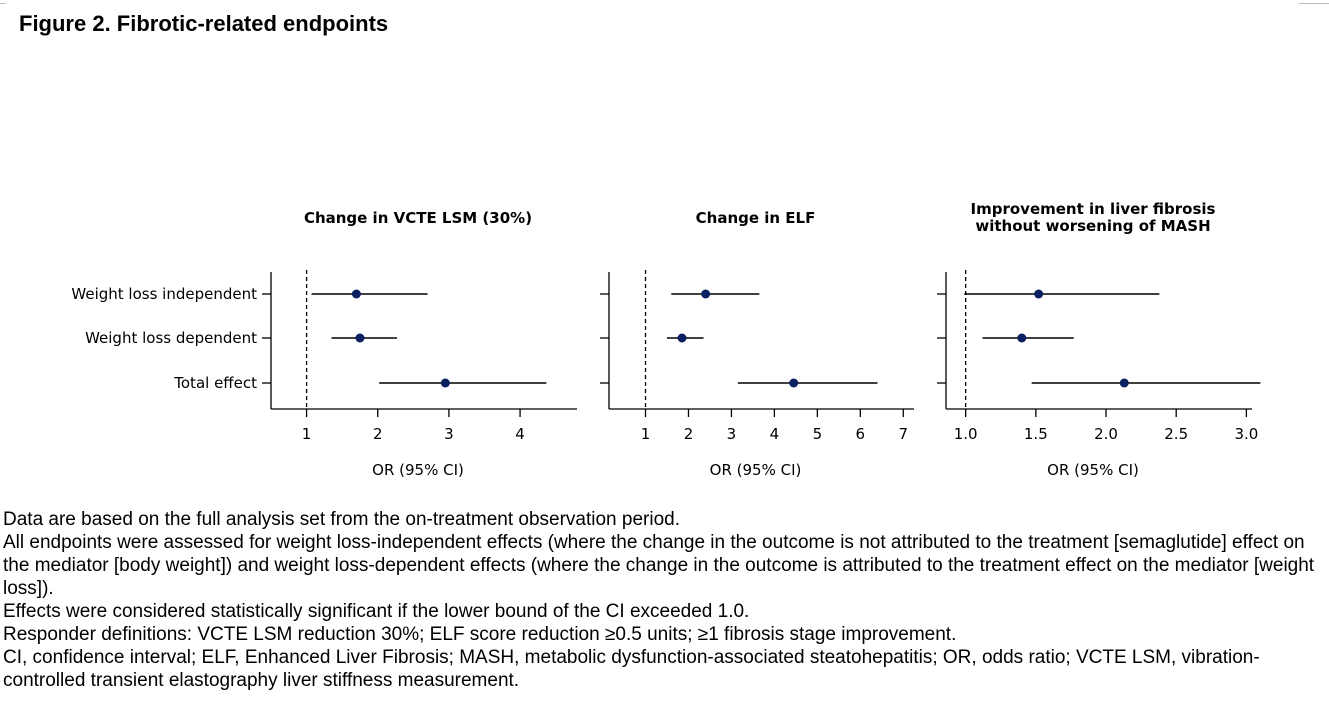  Describe the element at coordinates (903, 434) in the screenshot. I see `panel-2-x-tick-label: 7` at that location.